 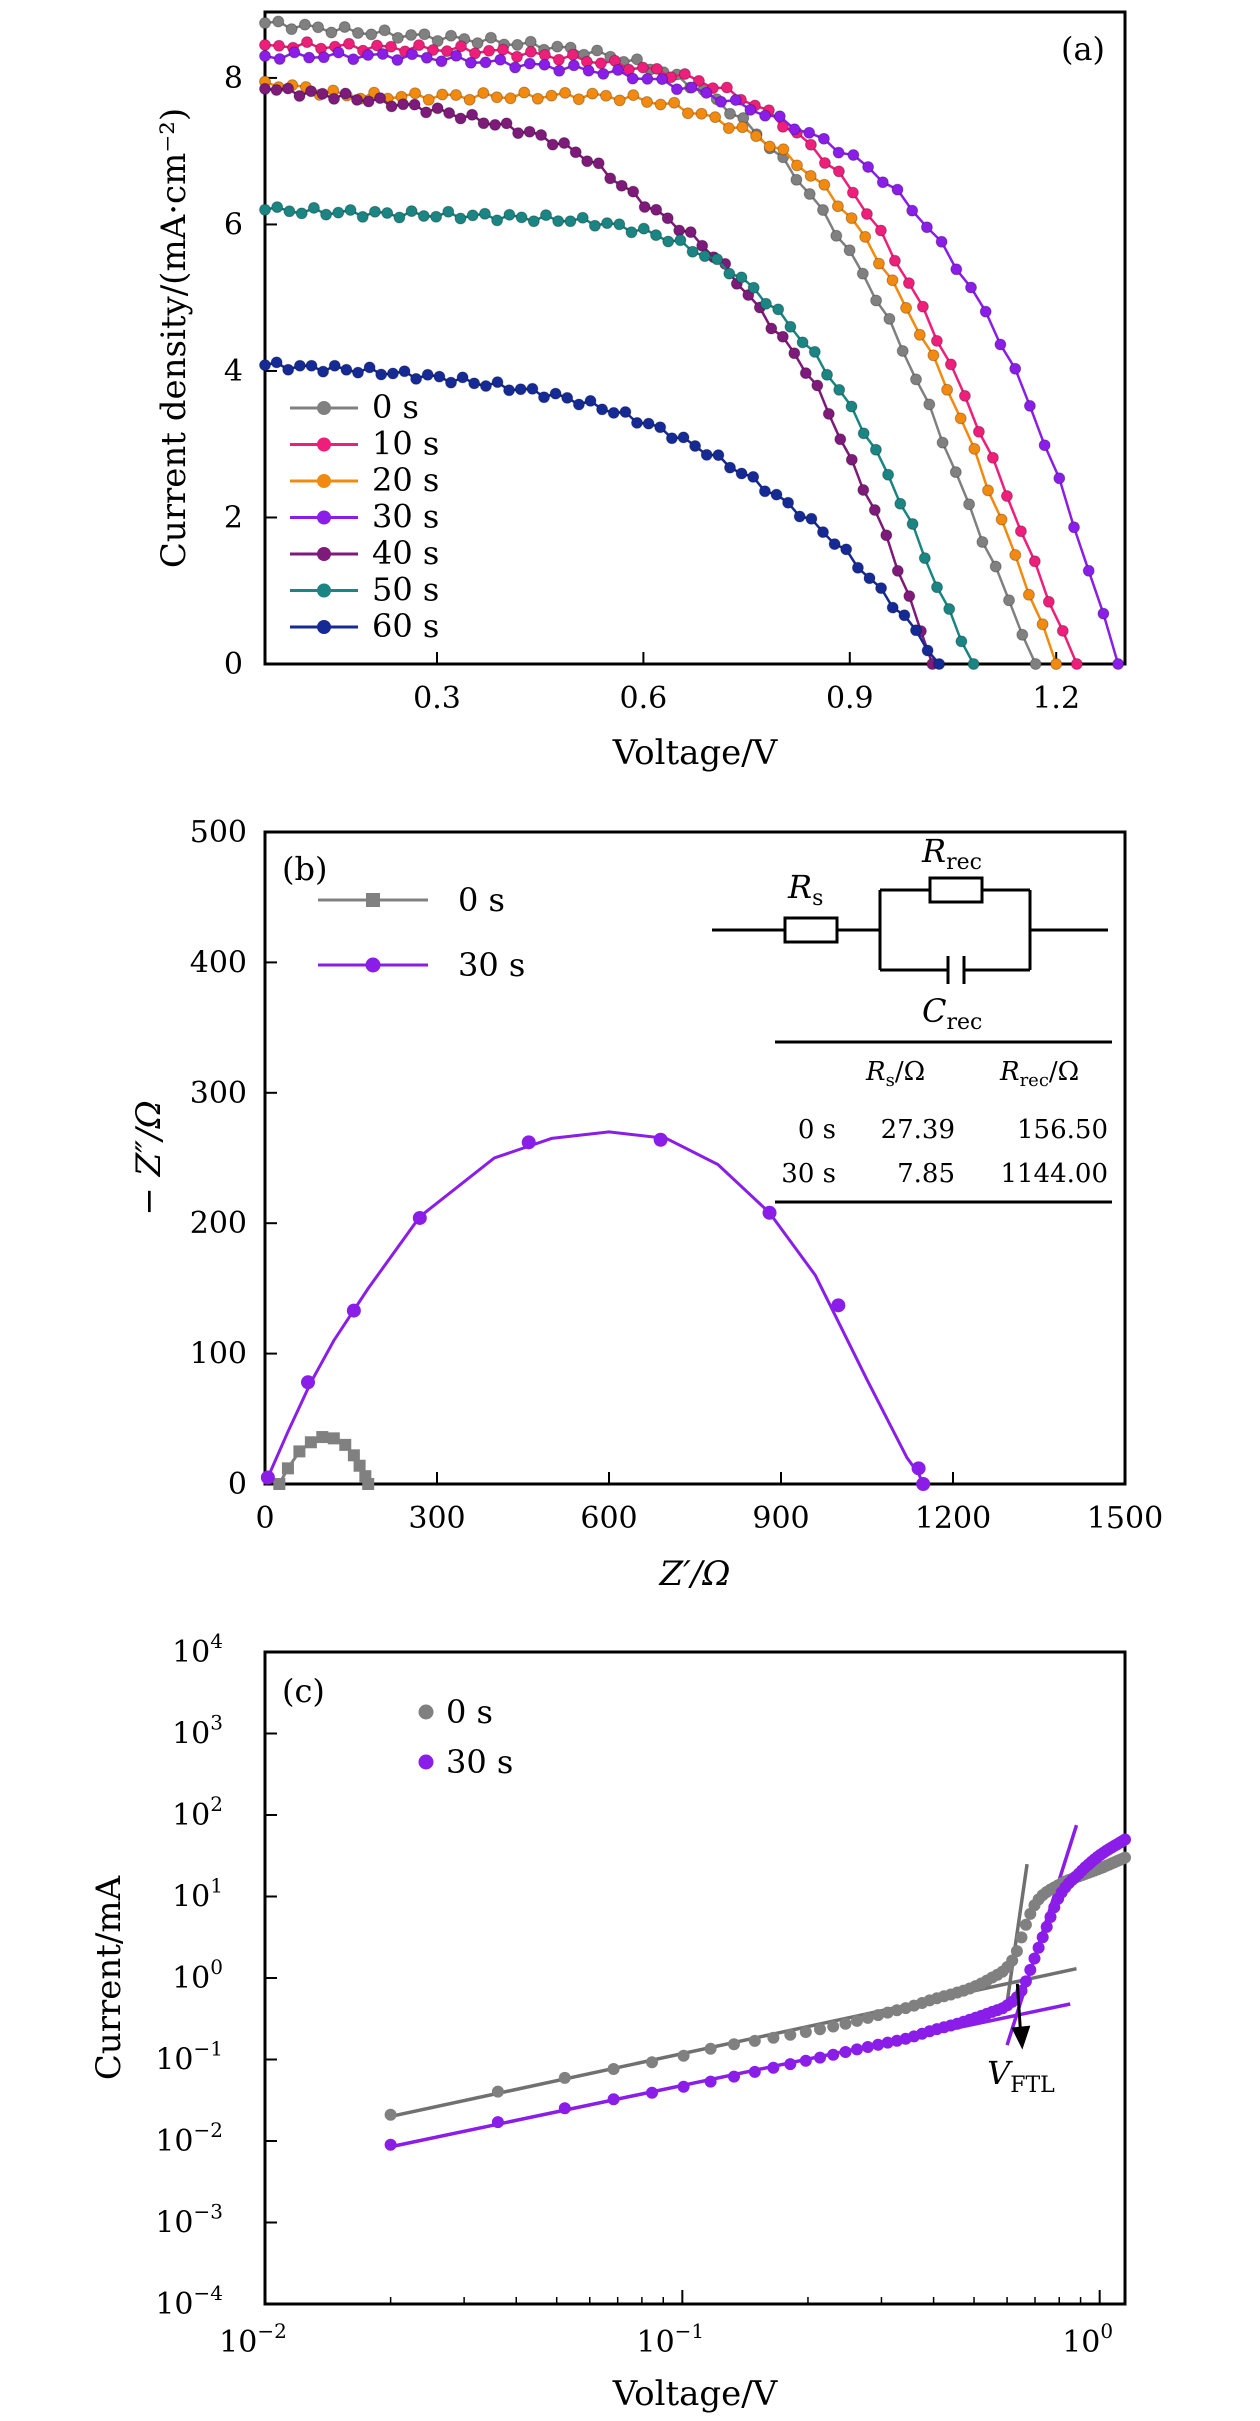 I want to click on table-row-label: 0 s, so click(x=817, y=1130).